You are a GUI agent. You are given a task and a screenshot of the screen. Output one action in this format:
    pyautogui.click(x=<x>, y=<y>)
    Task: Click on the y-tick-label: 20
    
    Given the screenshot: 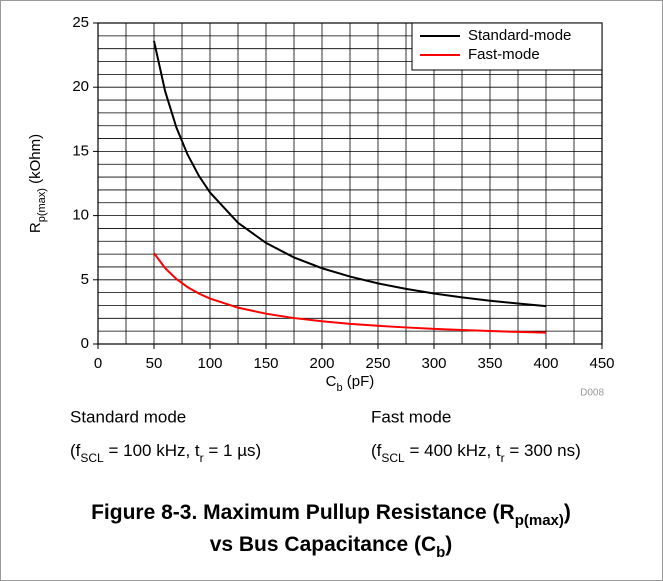 What is the action you would take?
    pyautogui.click(x=80, y=86)
    